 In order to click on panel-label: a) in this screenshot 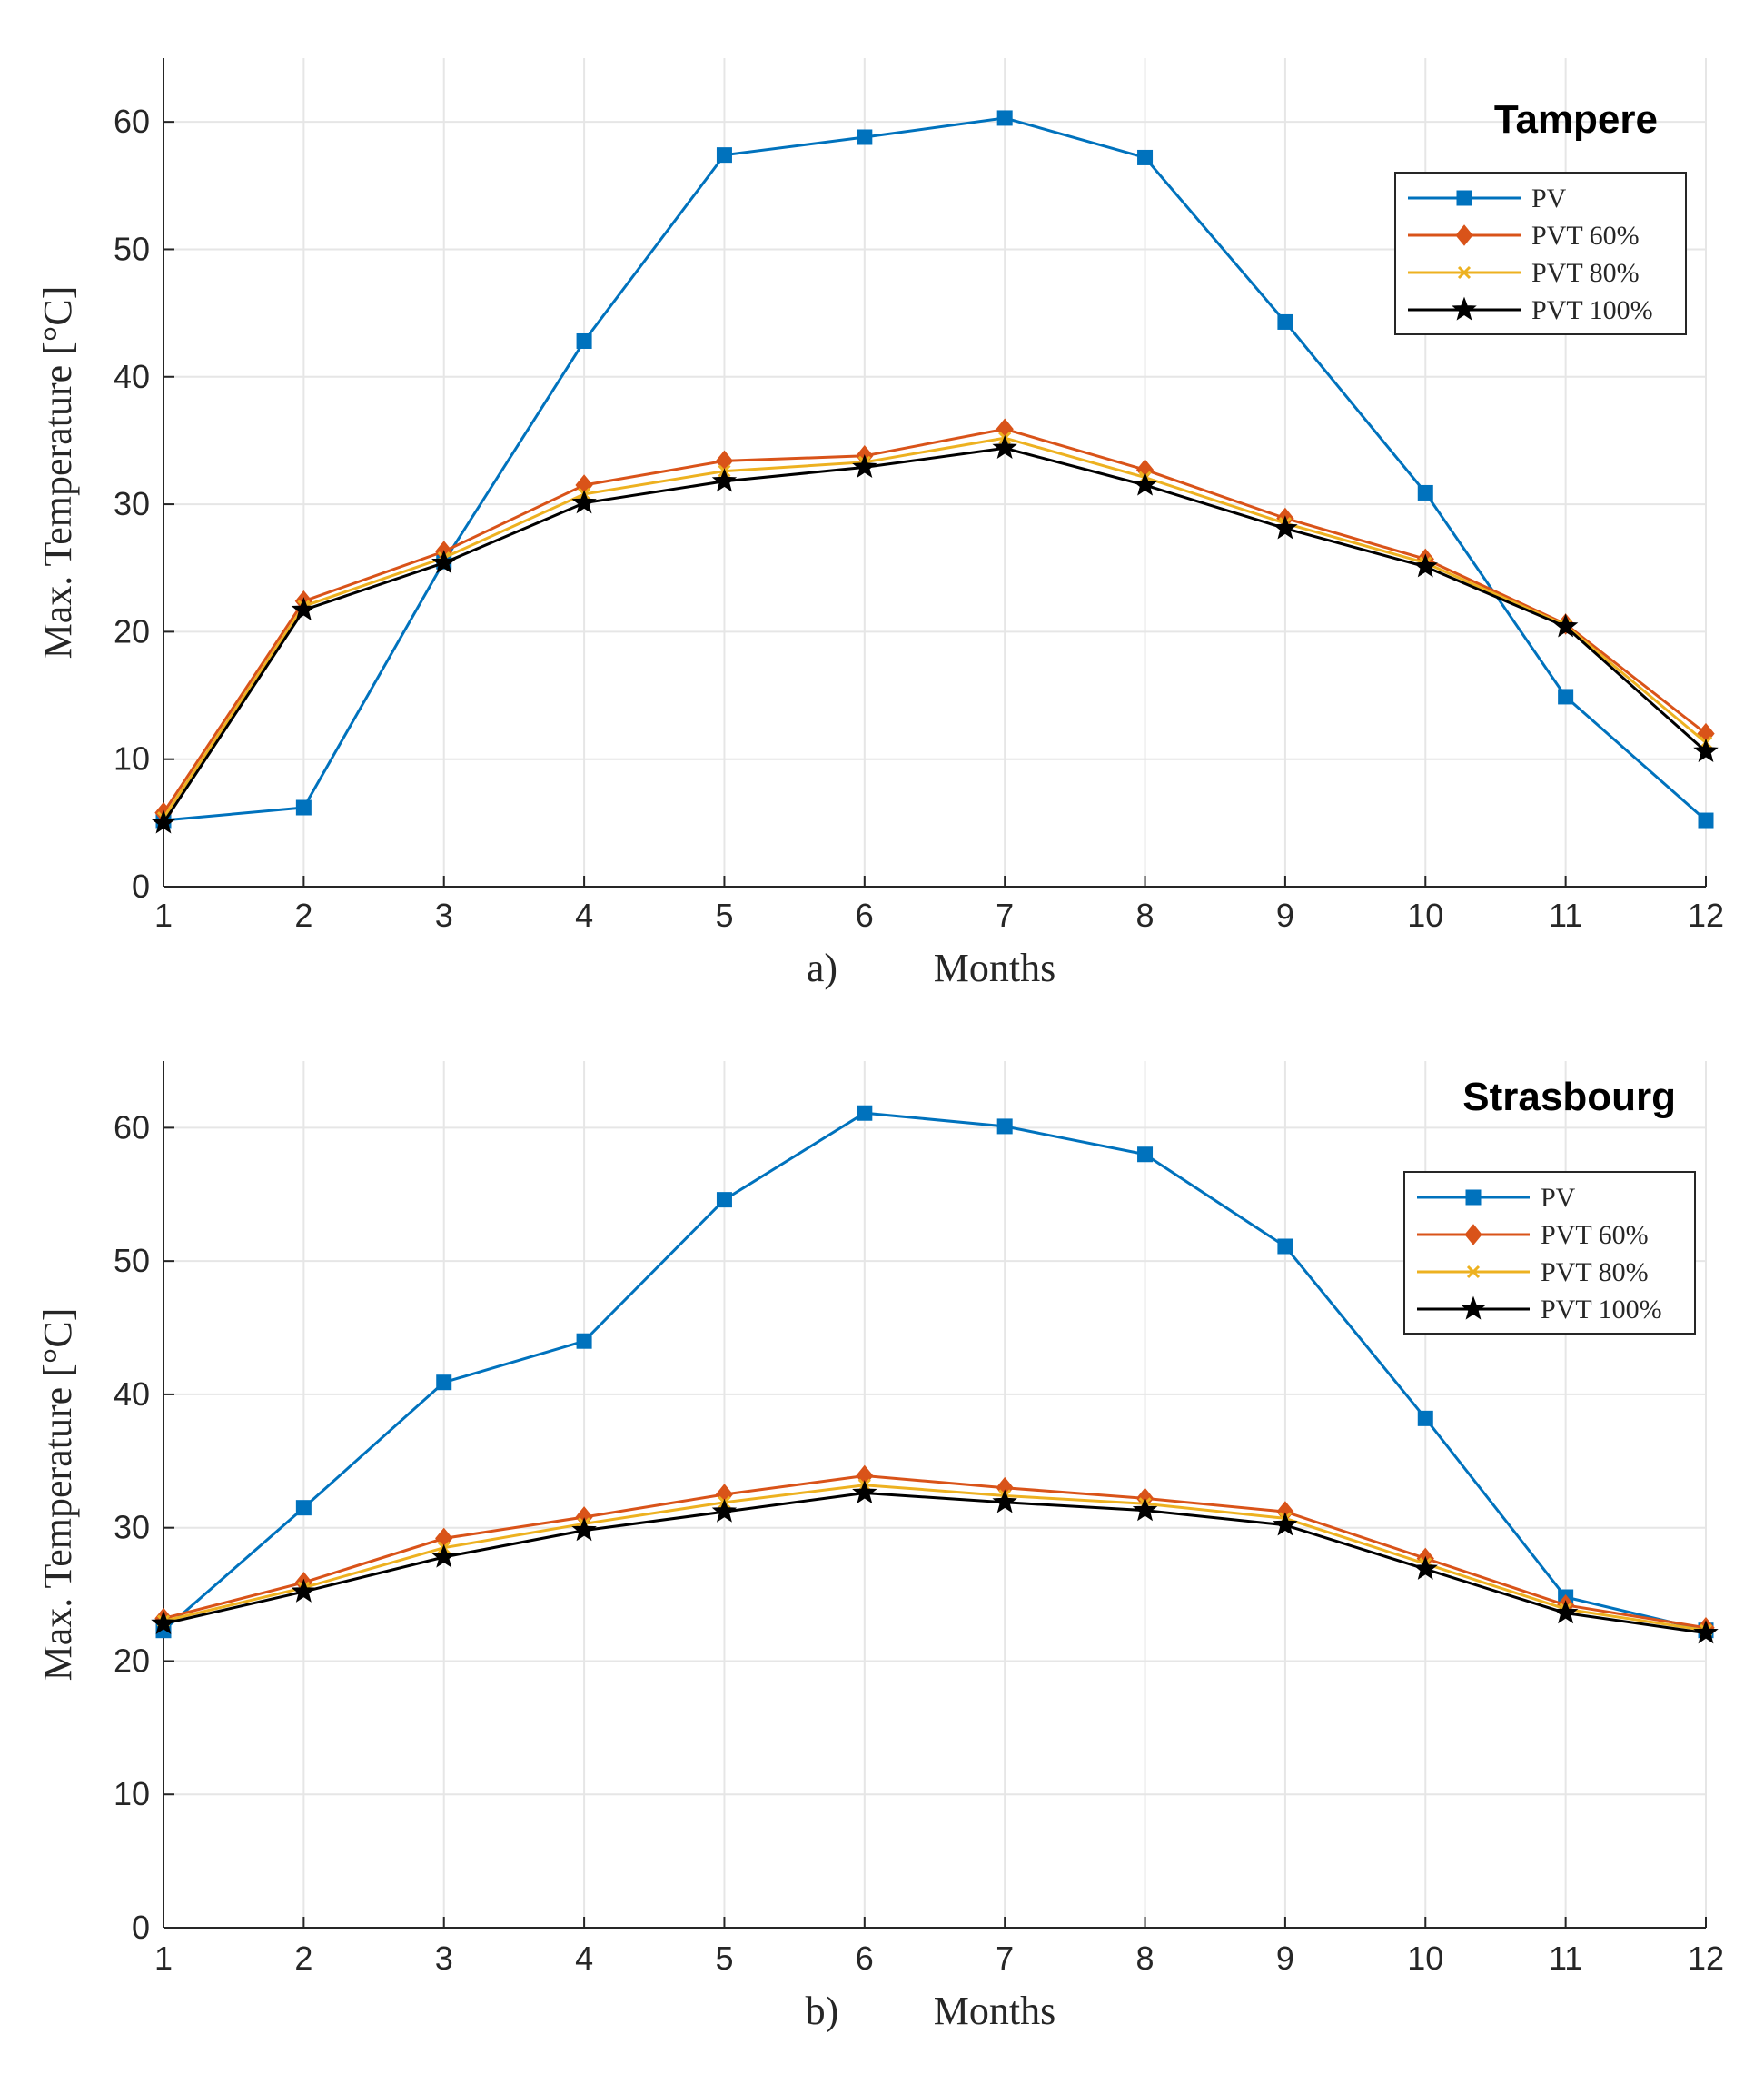, I will do `click(822, 968)`.